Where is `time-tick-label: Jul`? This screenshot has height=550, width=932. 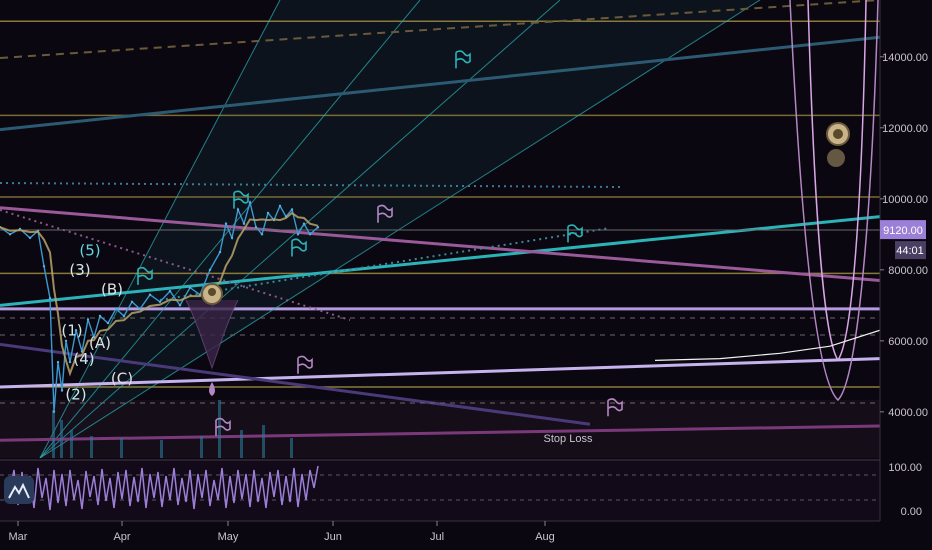 time-tick-label: Jul is located at coordinates (437, 537).